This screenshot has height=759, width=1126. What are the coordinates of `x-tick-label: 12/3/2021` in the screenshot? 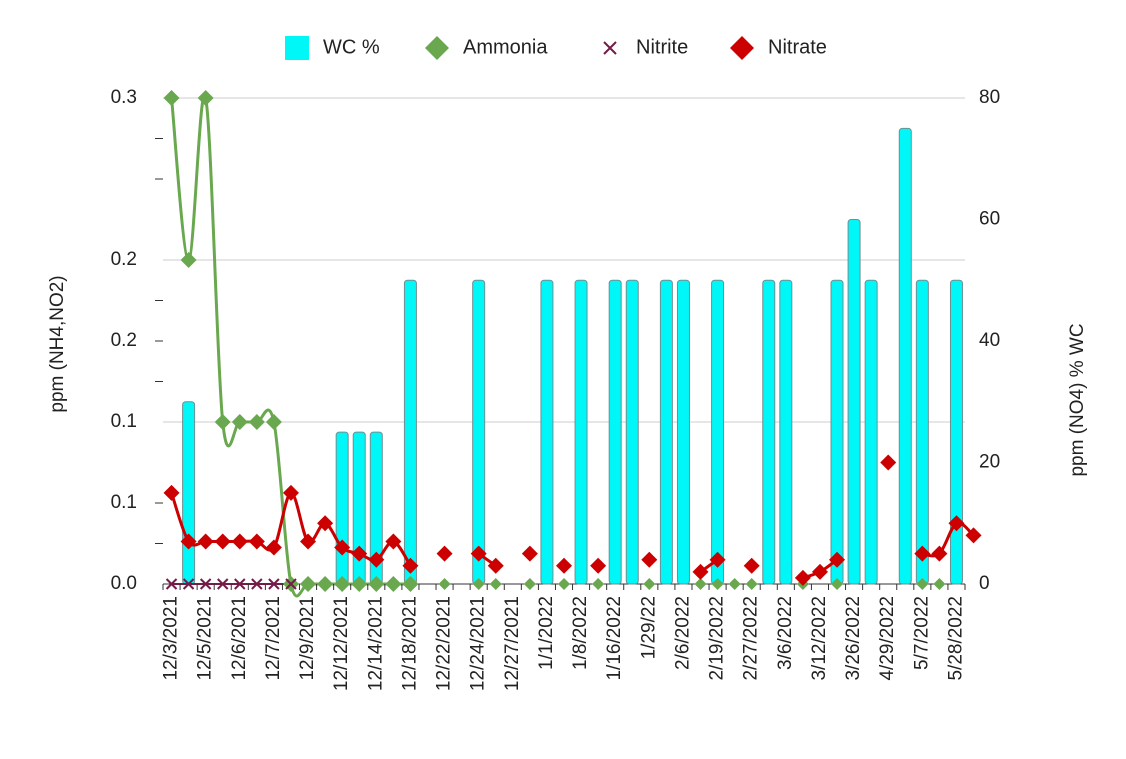 It's located at (171, 638).